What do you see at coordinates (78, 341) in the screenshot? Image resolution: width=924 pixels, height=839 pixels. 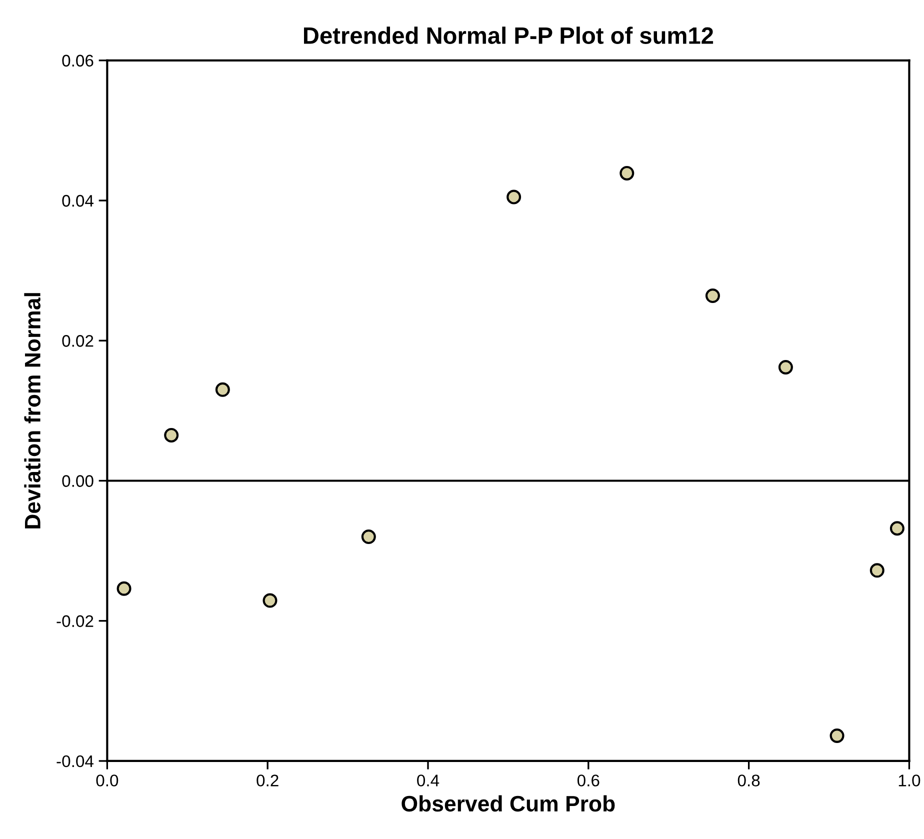 I see `y-tick-label: 0.02` at bounding box center [78, 341].